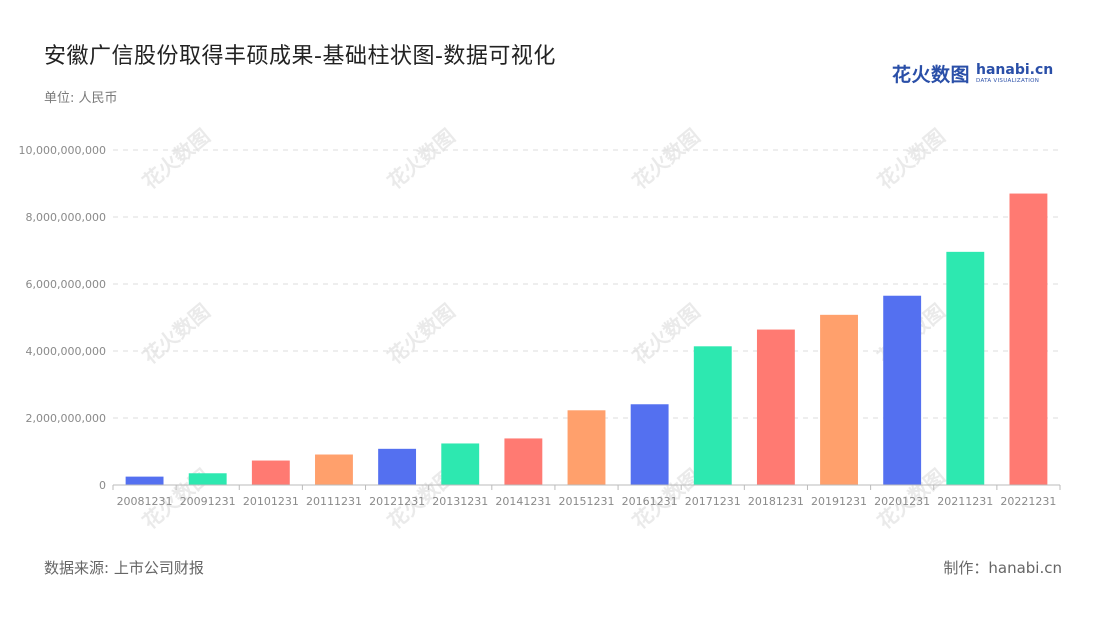 Image resolution: width=1100 pixels, height=620 pixels. I want to click on y-tick-label: 8,000,000,000, so click(66, 217).